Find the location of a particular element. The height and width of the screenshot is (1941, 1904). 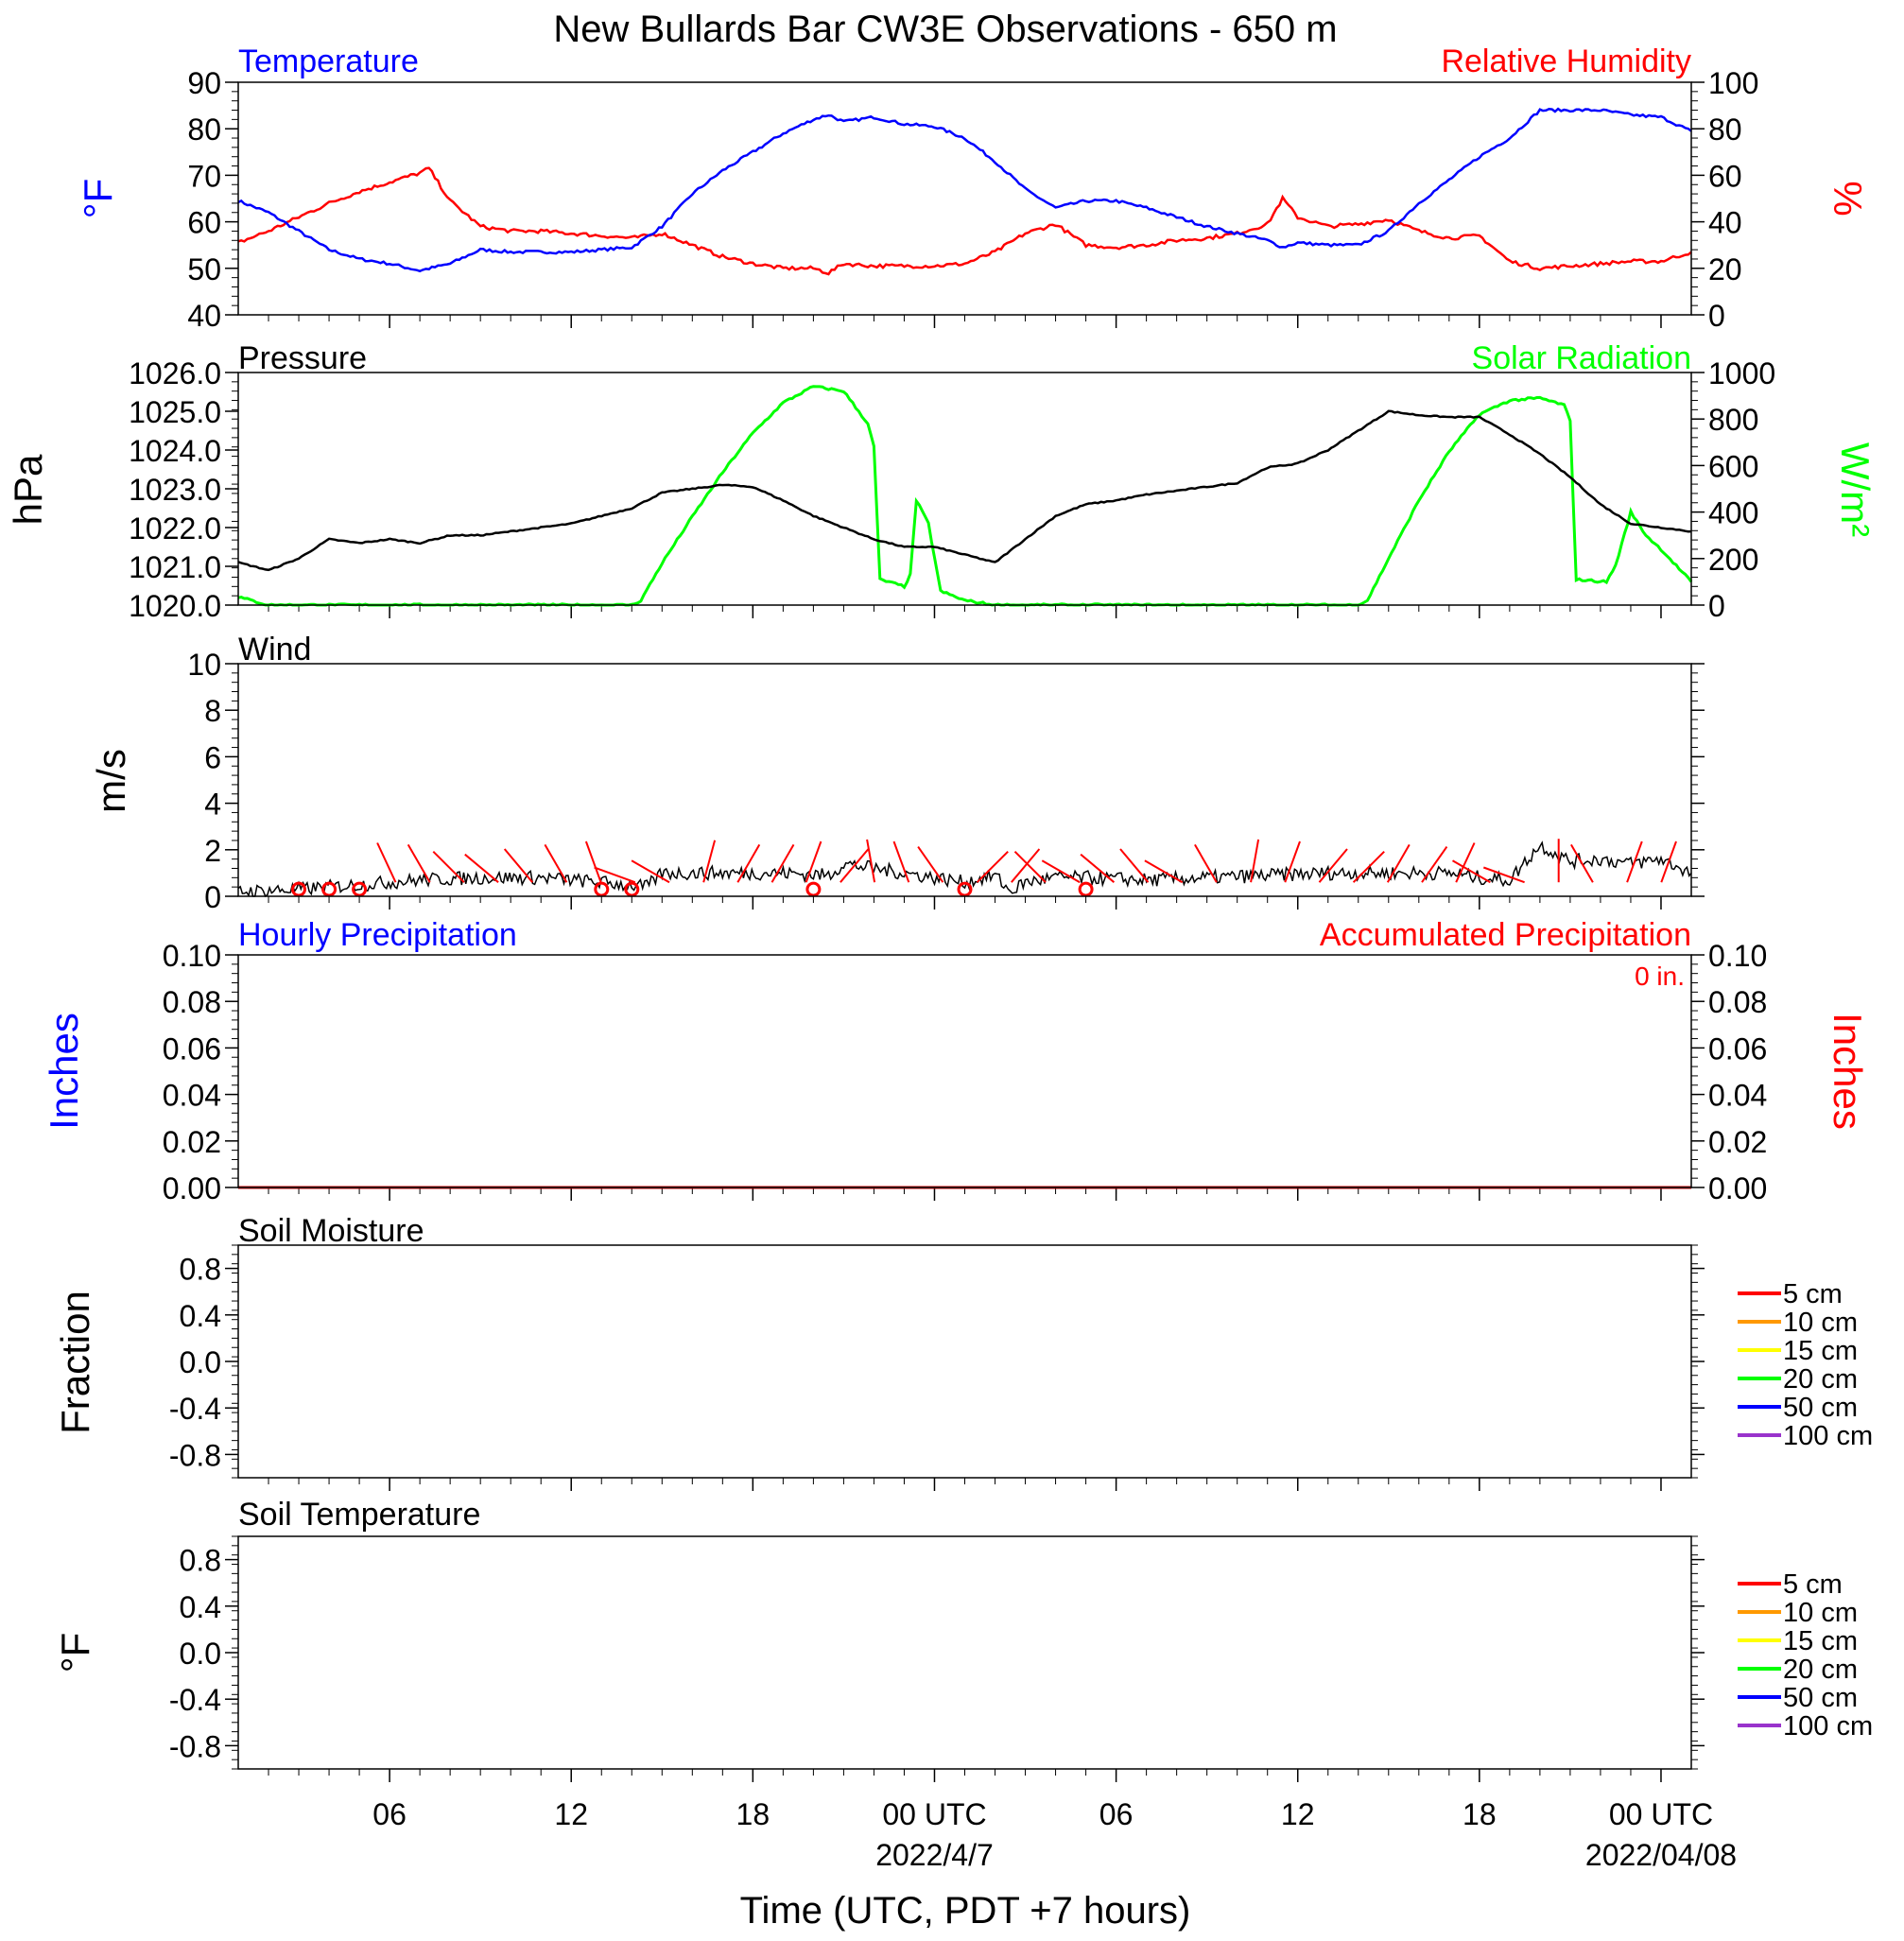

y2-tick-label: 20 is located at coordinates (1725, 269).